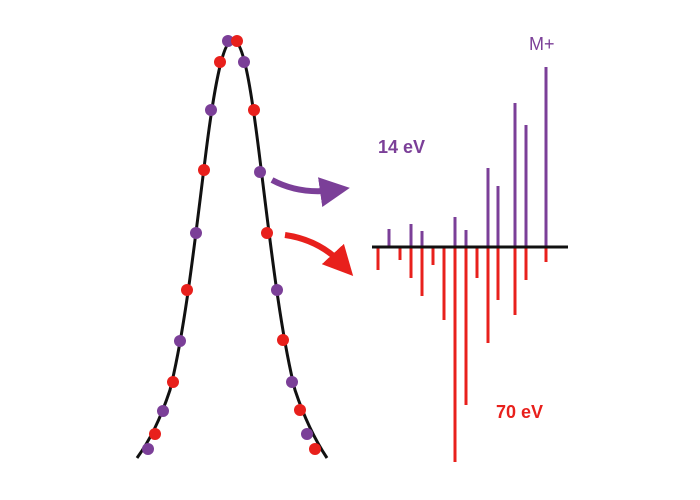  Describe the element at coordinates (310, 192) in the screenshot. I see `arrow-low-energy` at that location.